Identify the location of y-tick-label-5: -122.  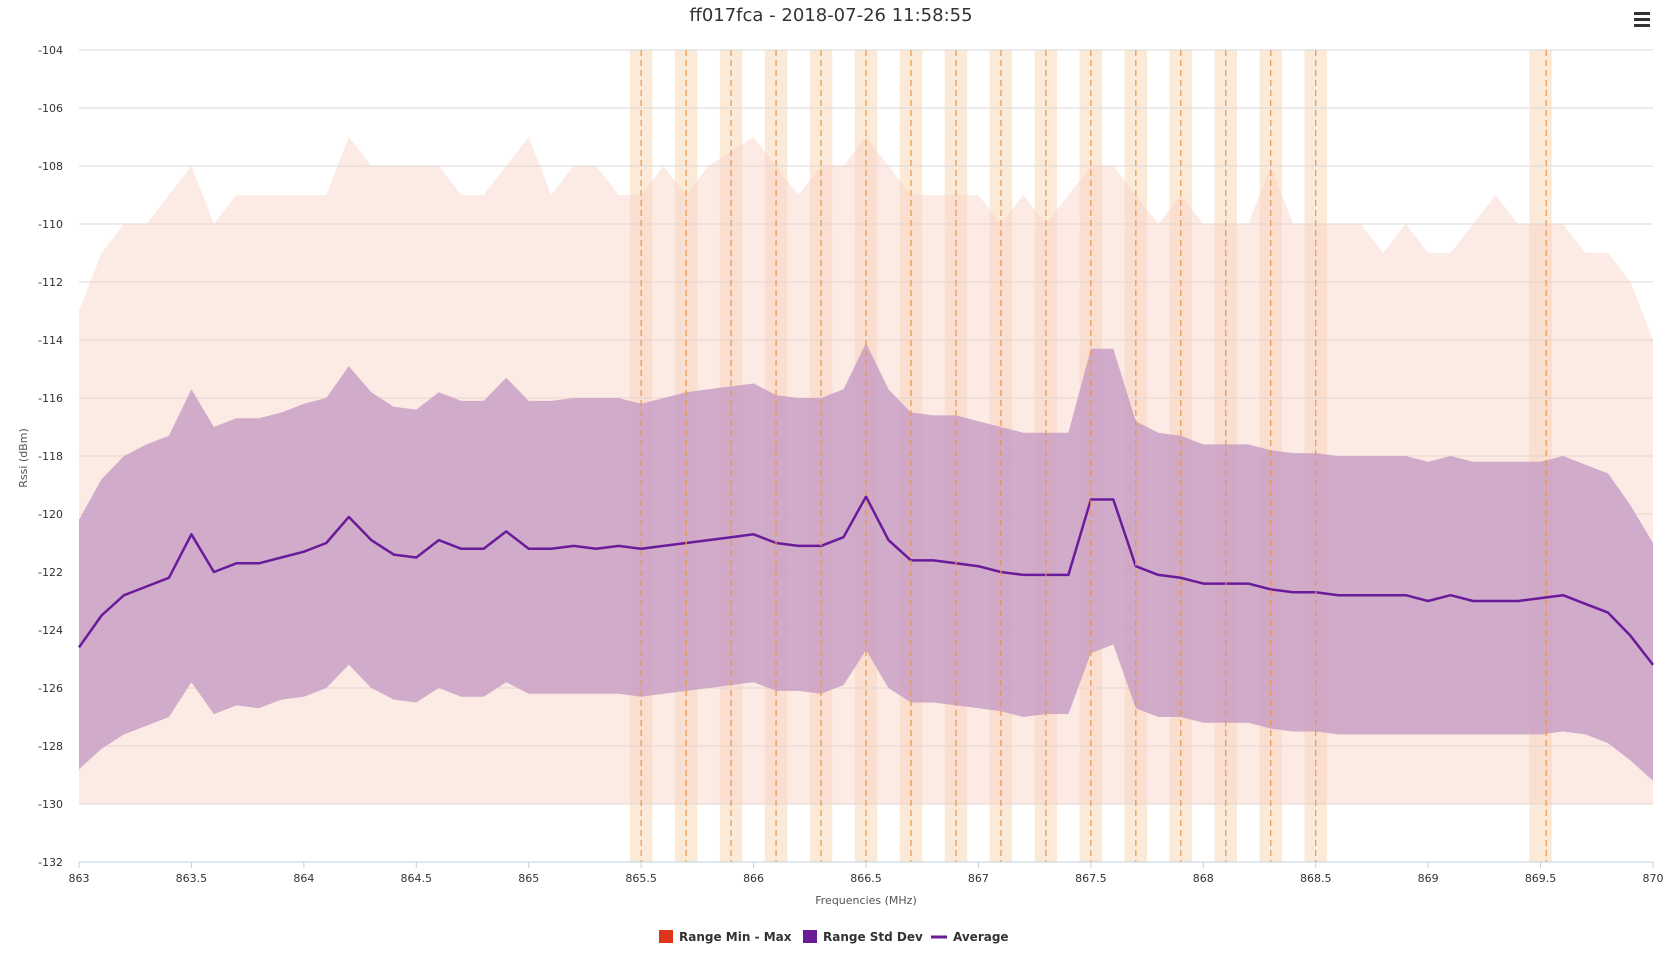
(50, 572).